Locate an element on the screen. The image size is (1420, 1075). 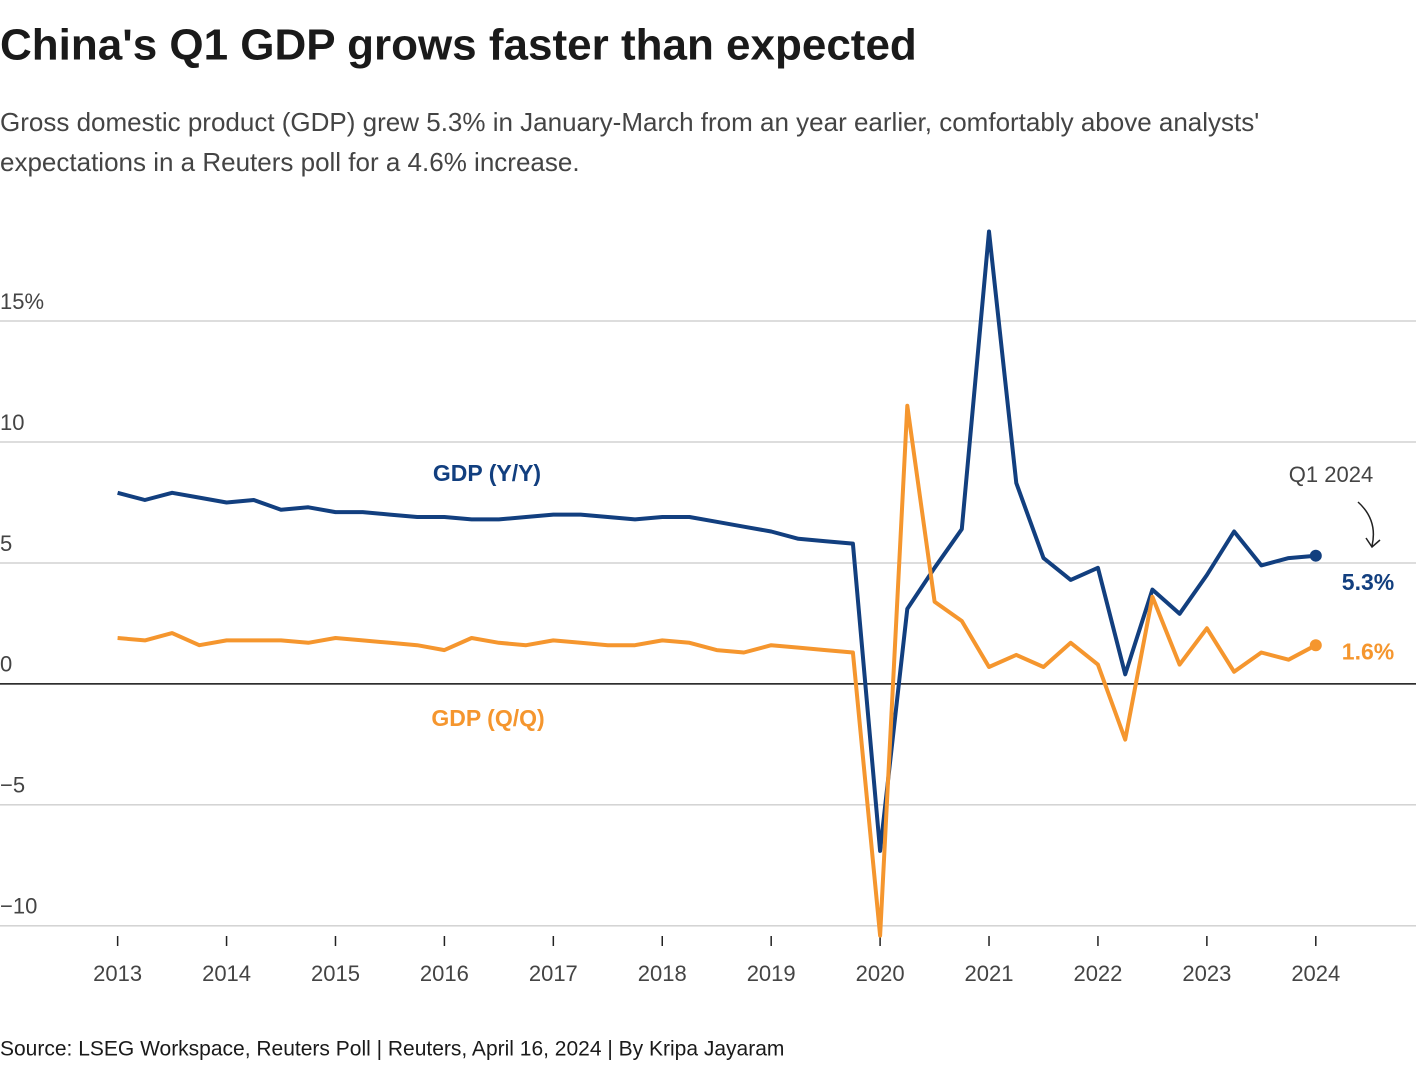
series-label: GDP (Y/Y) is located at coordinates (487, 473).